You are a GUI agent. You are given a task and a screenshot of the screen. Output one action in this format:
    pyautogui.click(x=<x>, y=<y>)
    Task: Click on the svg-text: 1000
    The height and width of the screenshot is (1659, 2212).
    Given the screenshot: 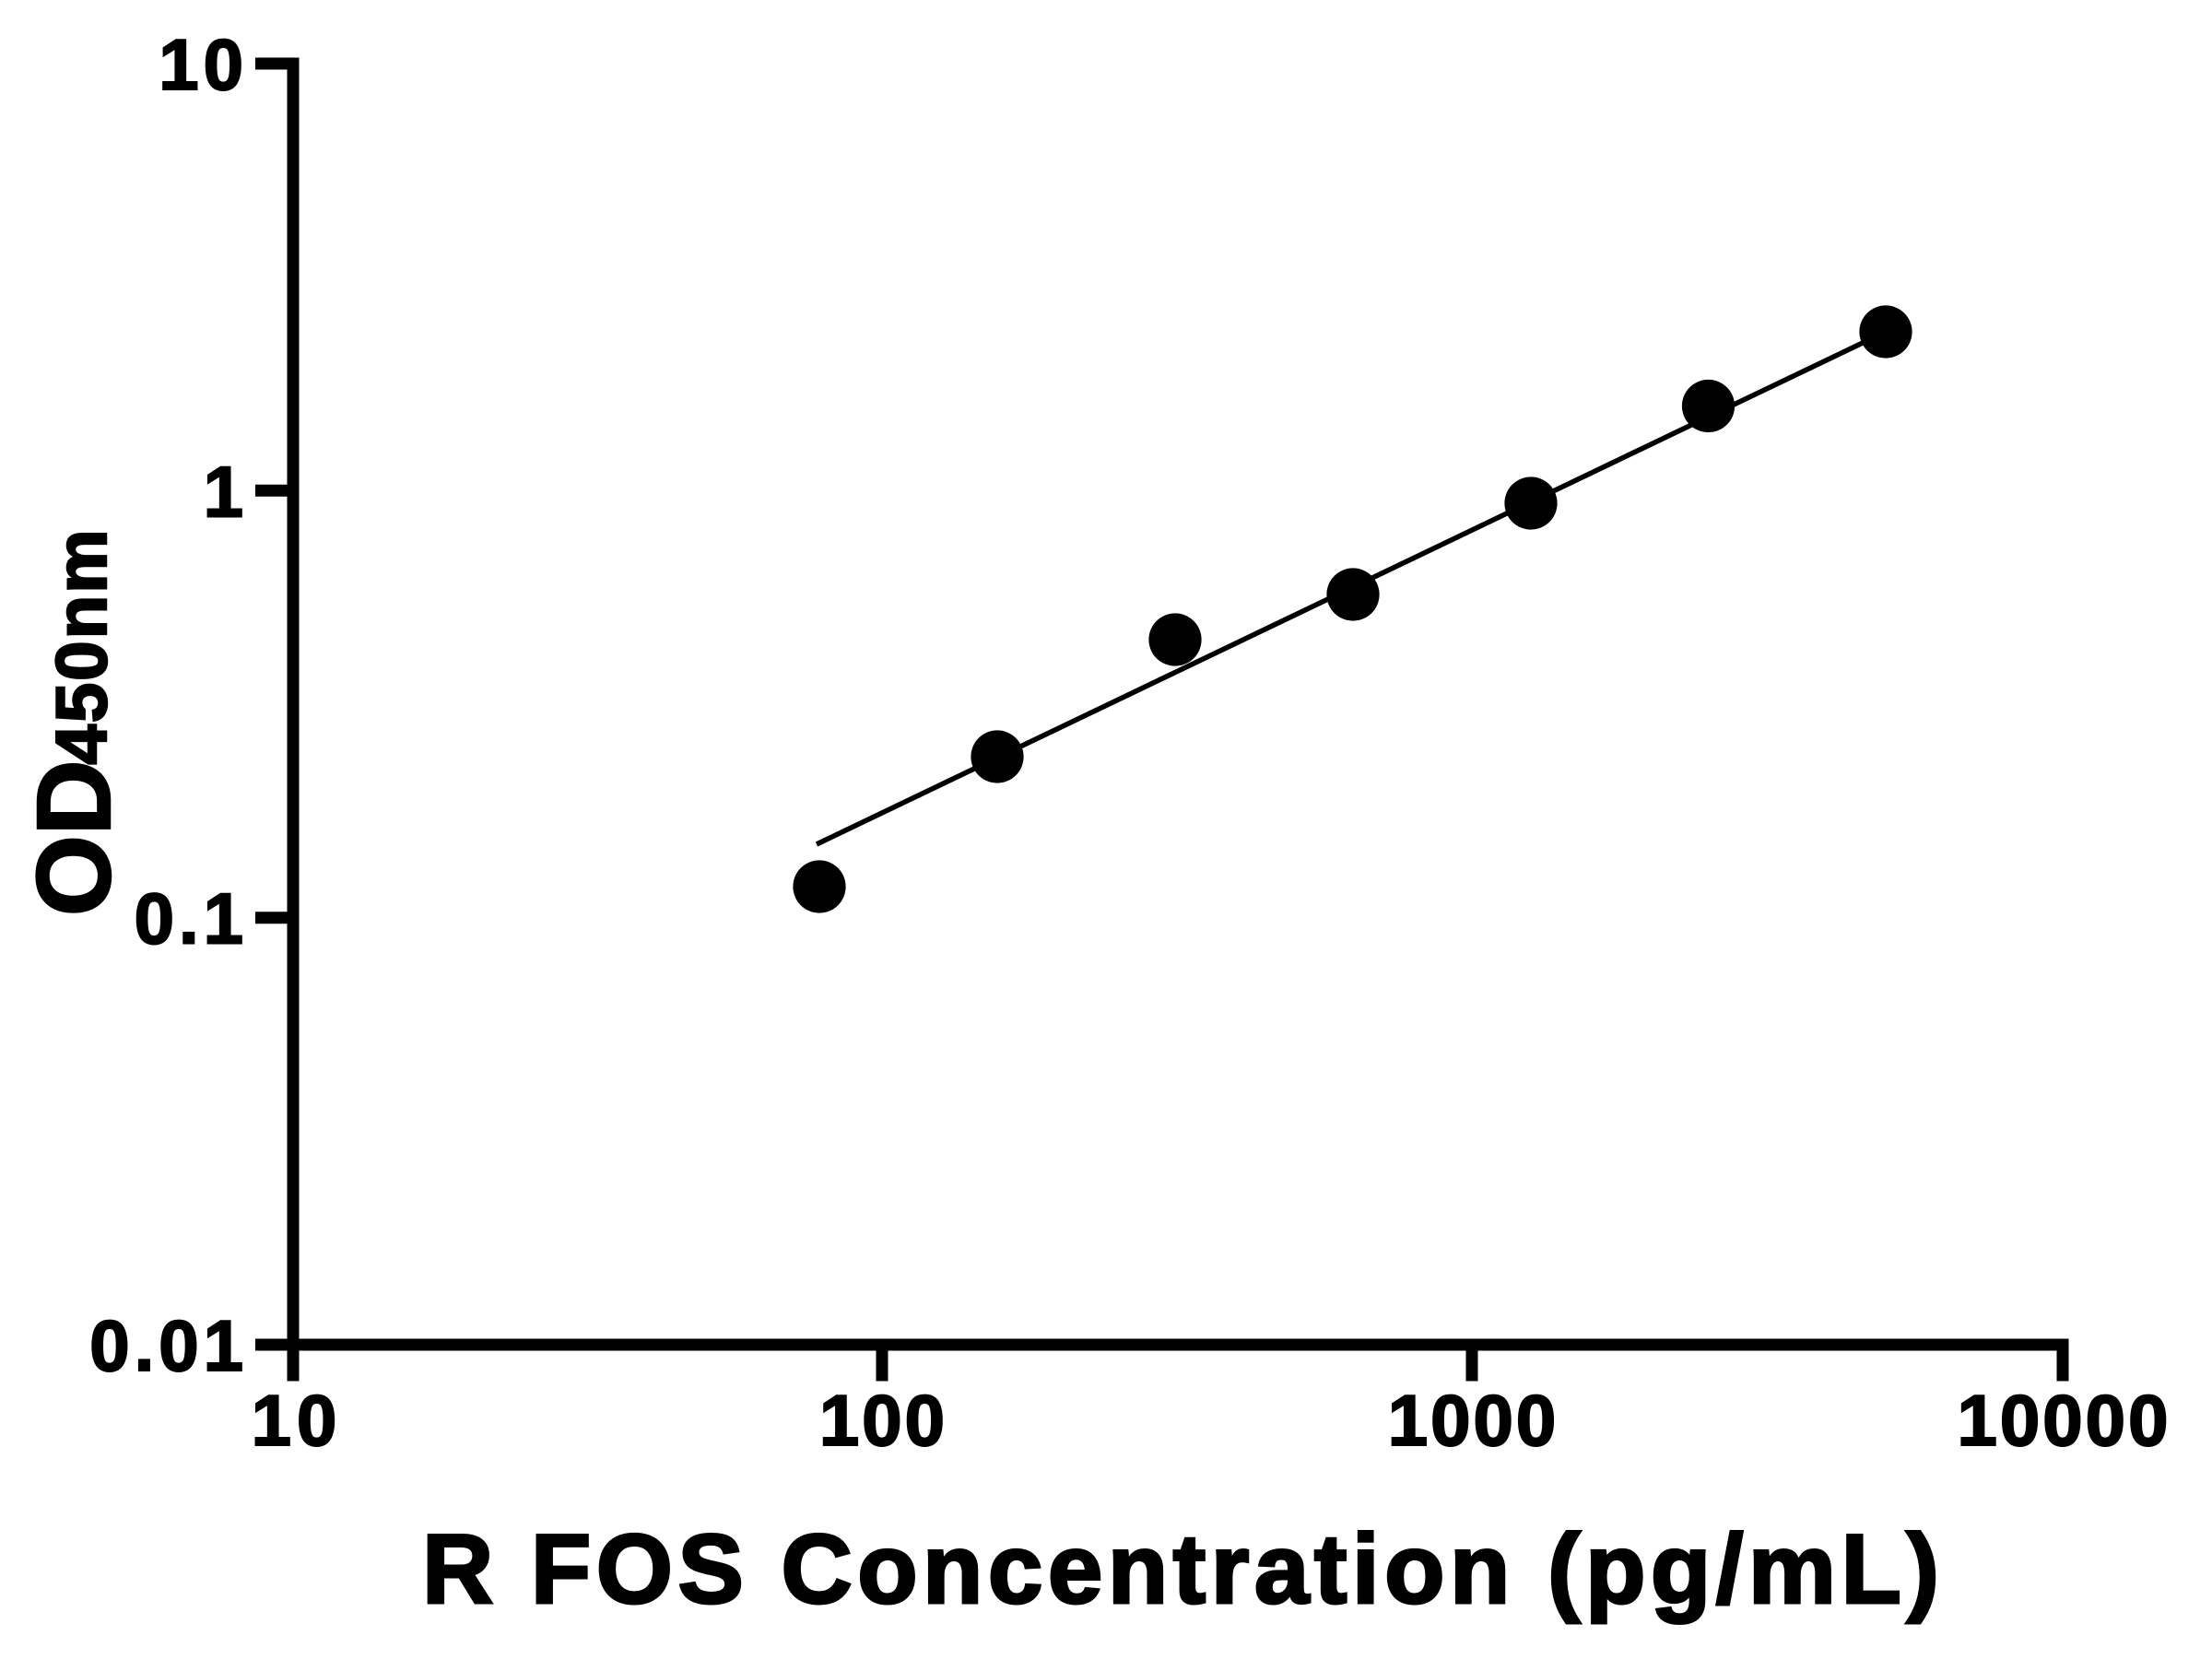 What is the action you would take?
    pyautogui.click(x=1473, y=1420)
    